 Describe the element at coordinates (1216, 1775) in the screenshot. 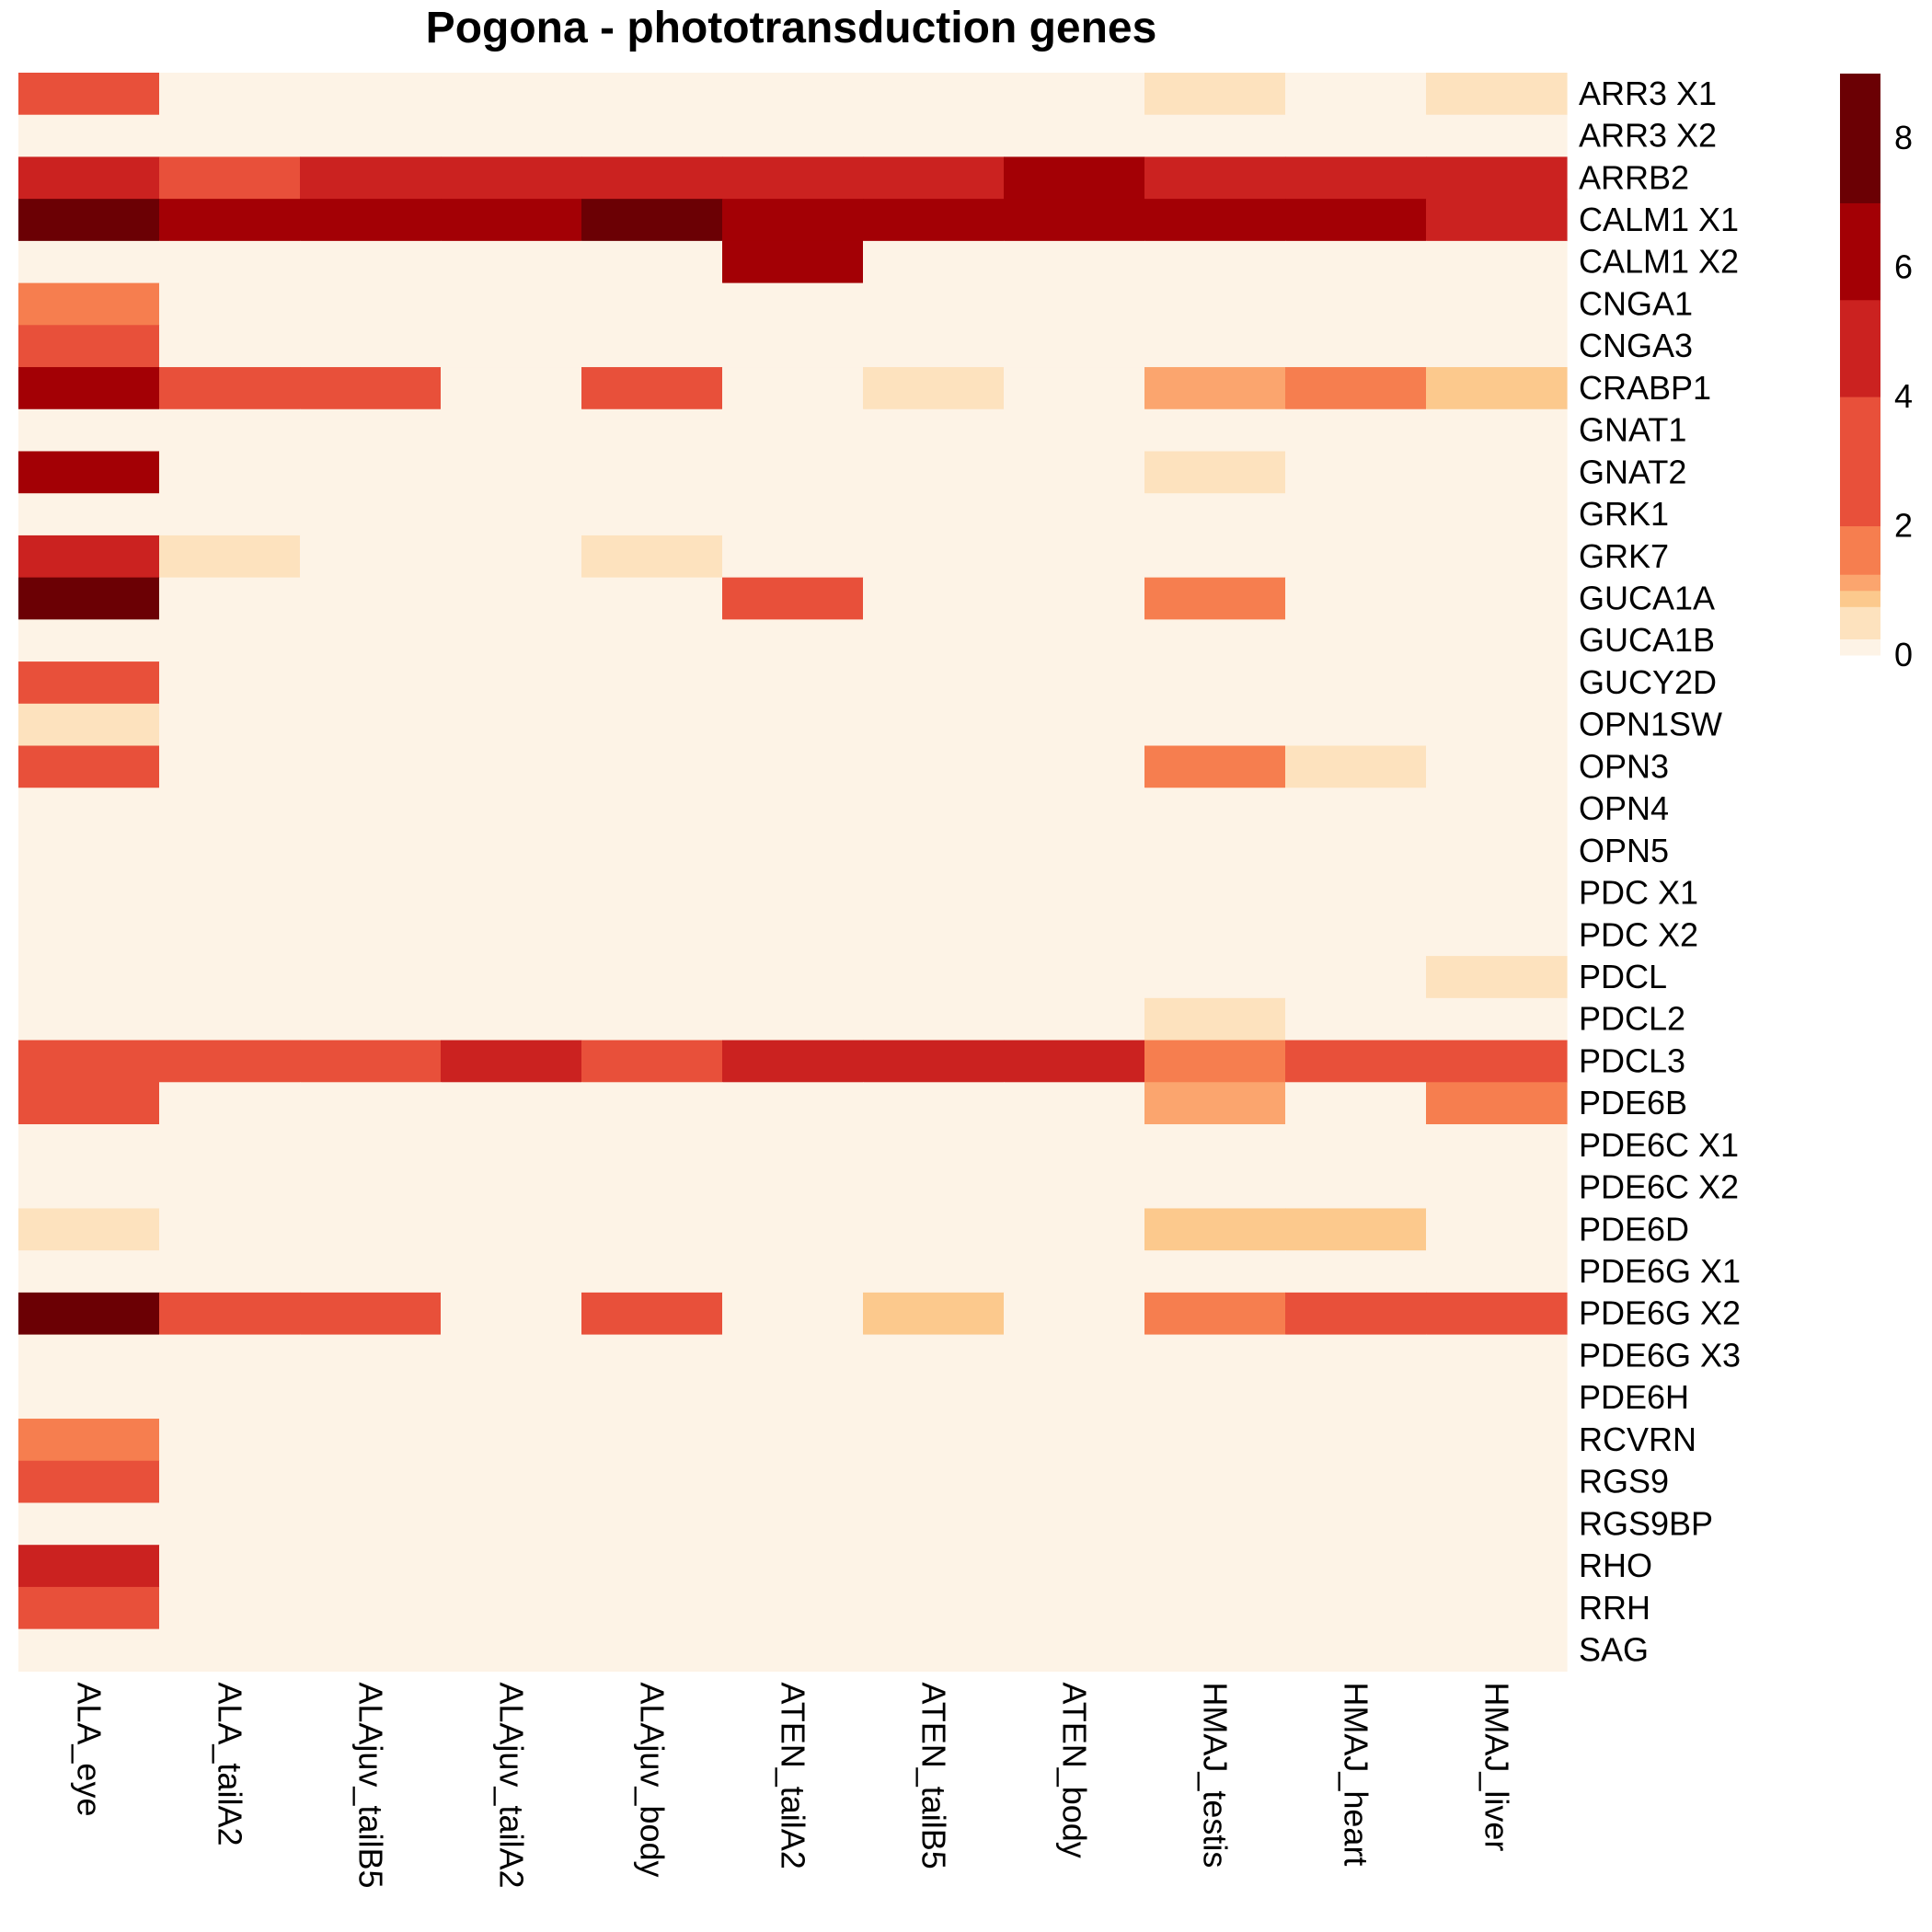

I see `column-label: HMAJ_testis` at that location.